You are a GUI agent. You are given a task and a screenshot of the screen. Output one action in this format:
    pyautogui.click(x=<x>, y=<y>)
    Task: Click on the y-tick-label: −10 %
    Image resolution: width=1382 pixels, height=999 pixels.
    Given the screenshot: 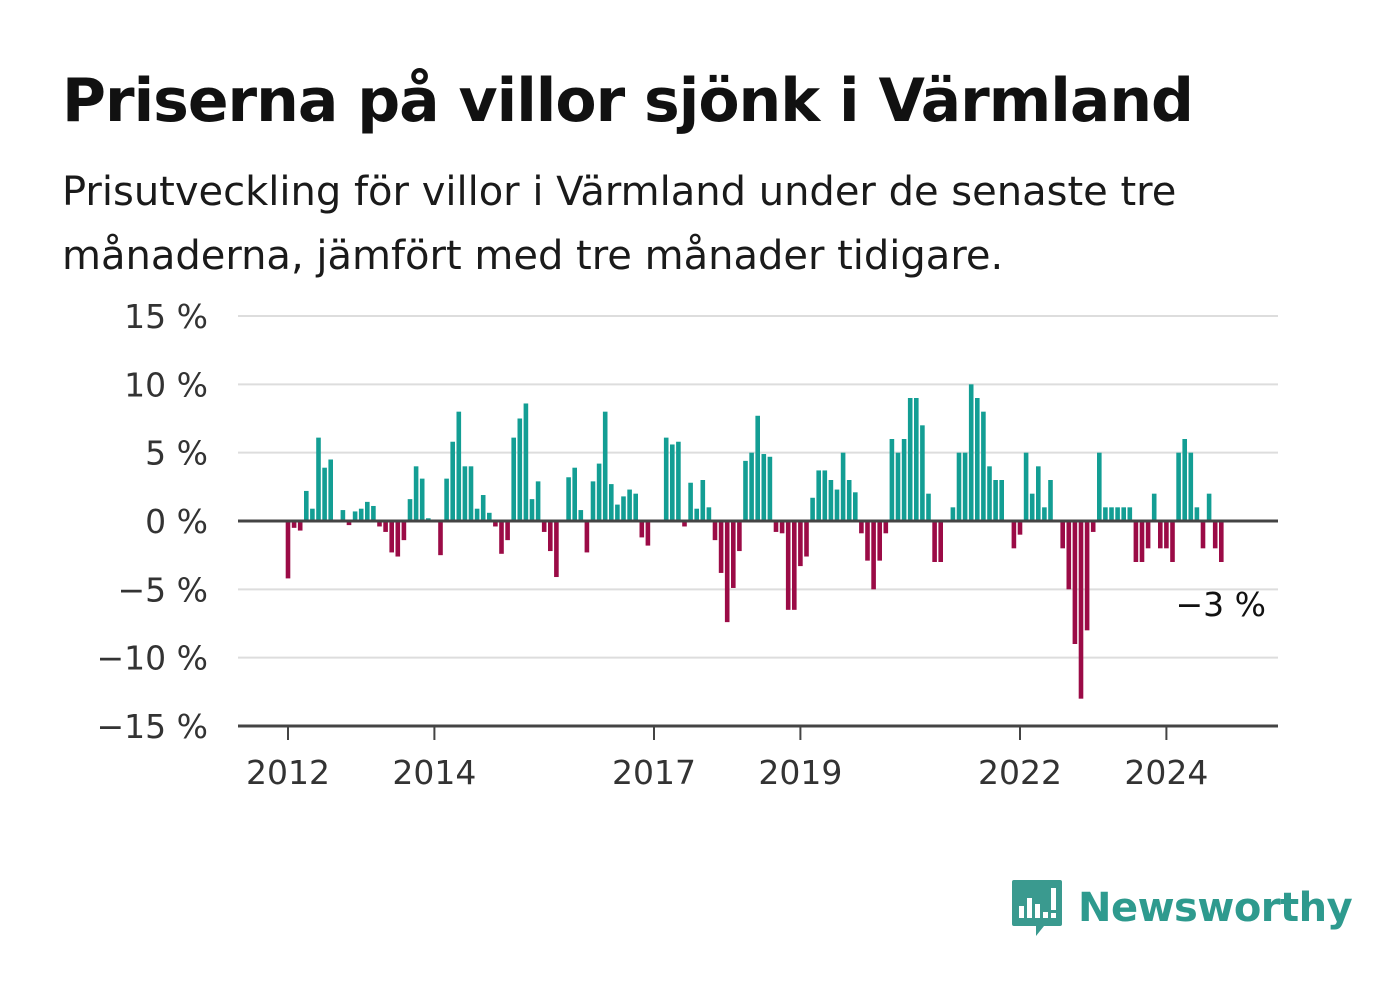 What is the action you would take?
    pyautogui.click(x=153, y=658)
    